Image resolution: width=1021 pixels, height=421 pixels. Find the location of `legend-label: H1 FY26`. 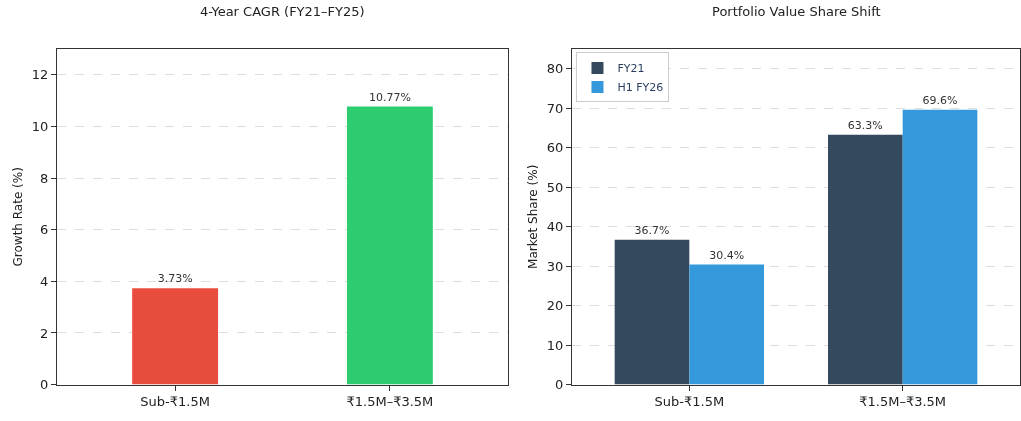

legend-label: H1 FY26 is located at coordinates (640, 88).